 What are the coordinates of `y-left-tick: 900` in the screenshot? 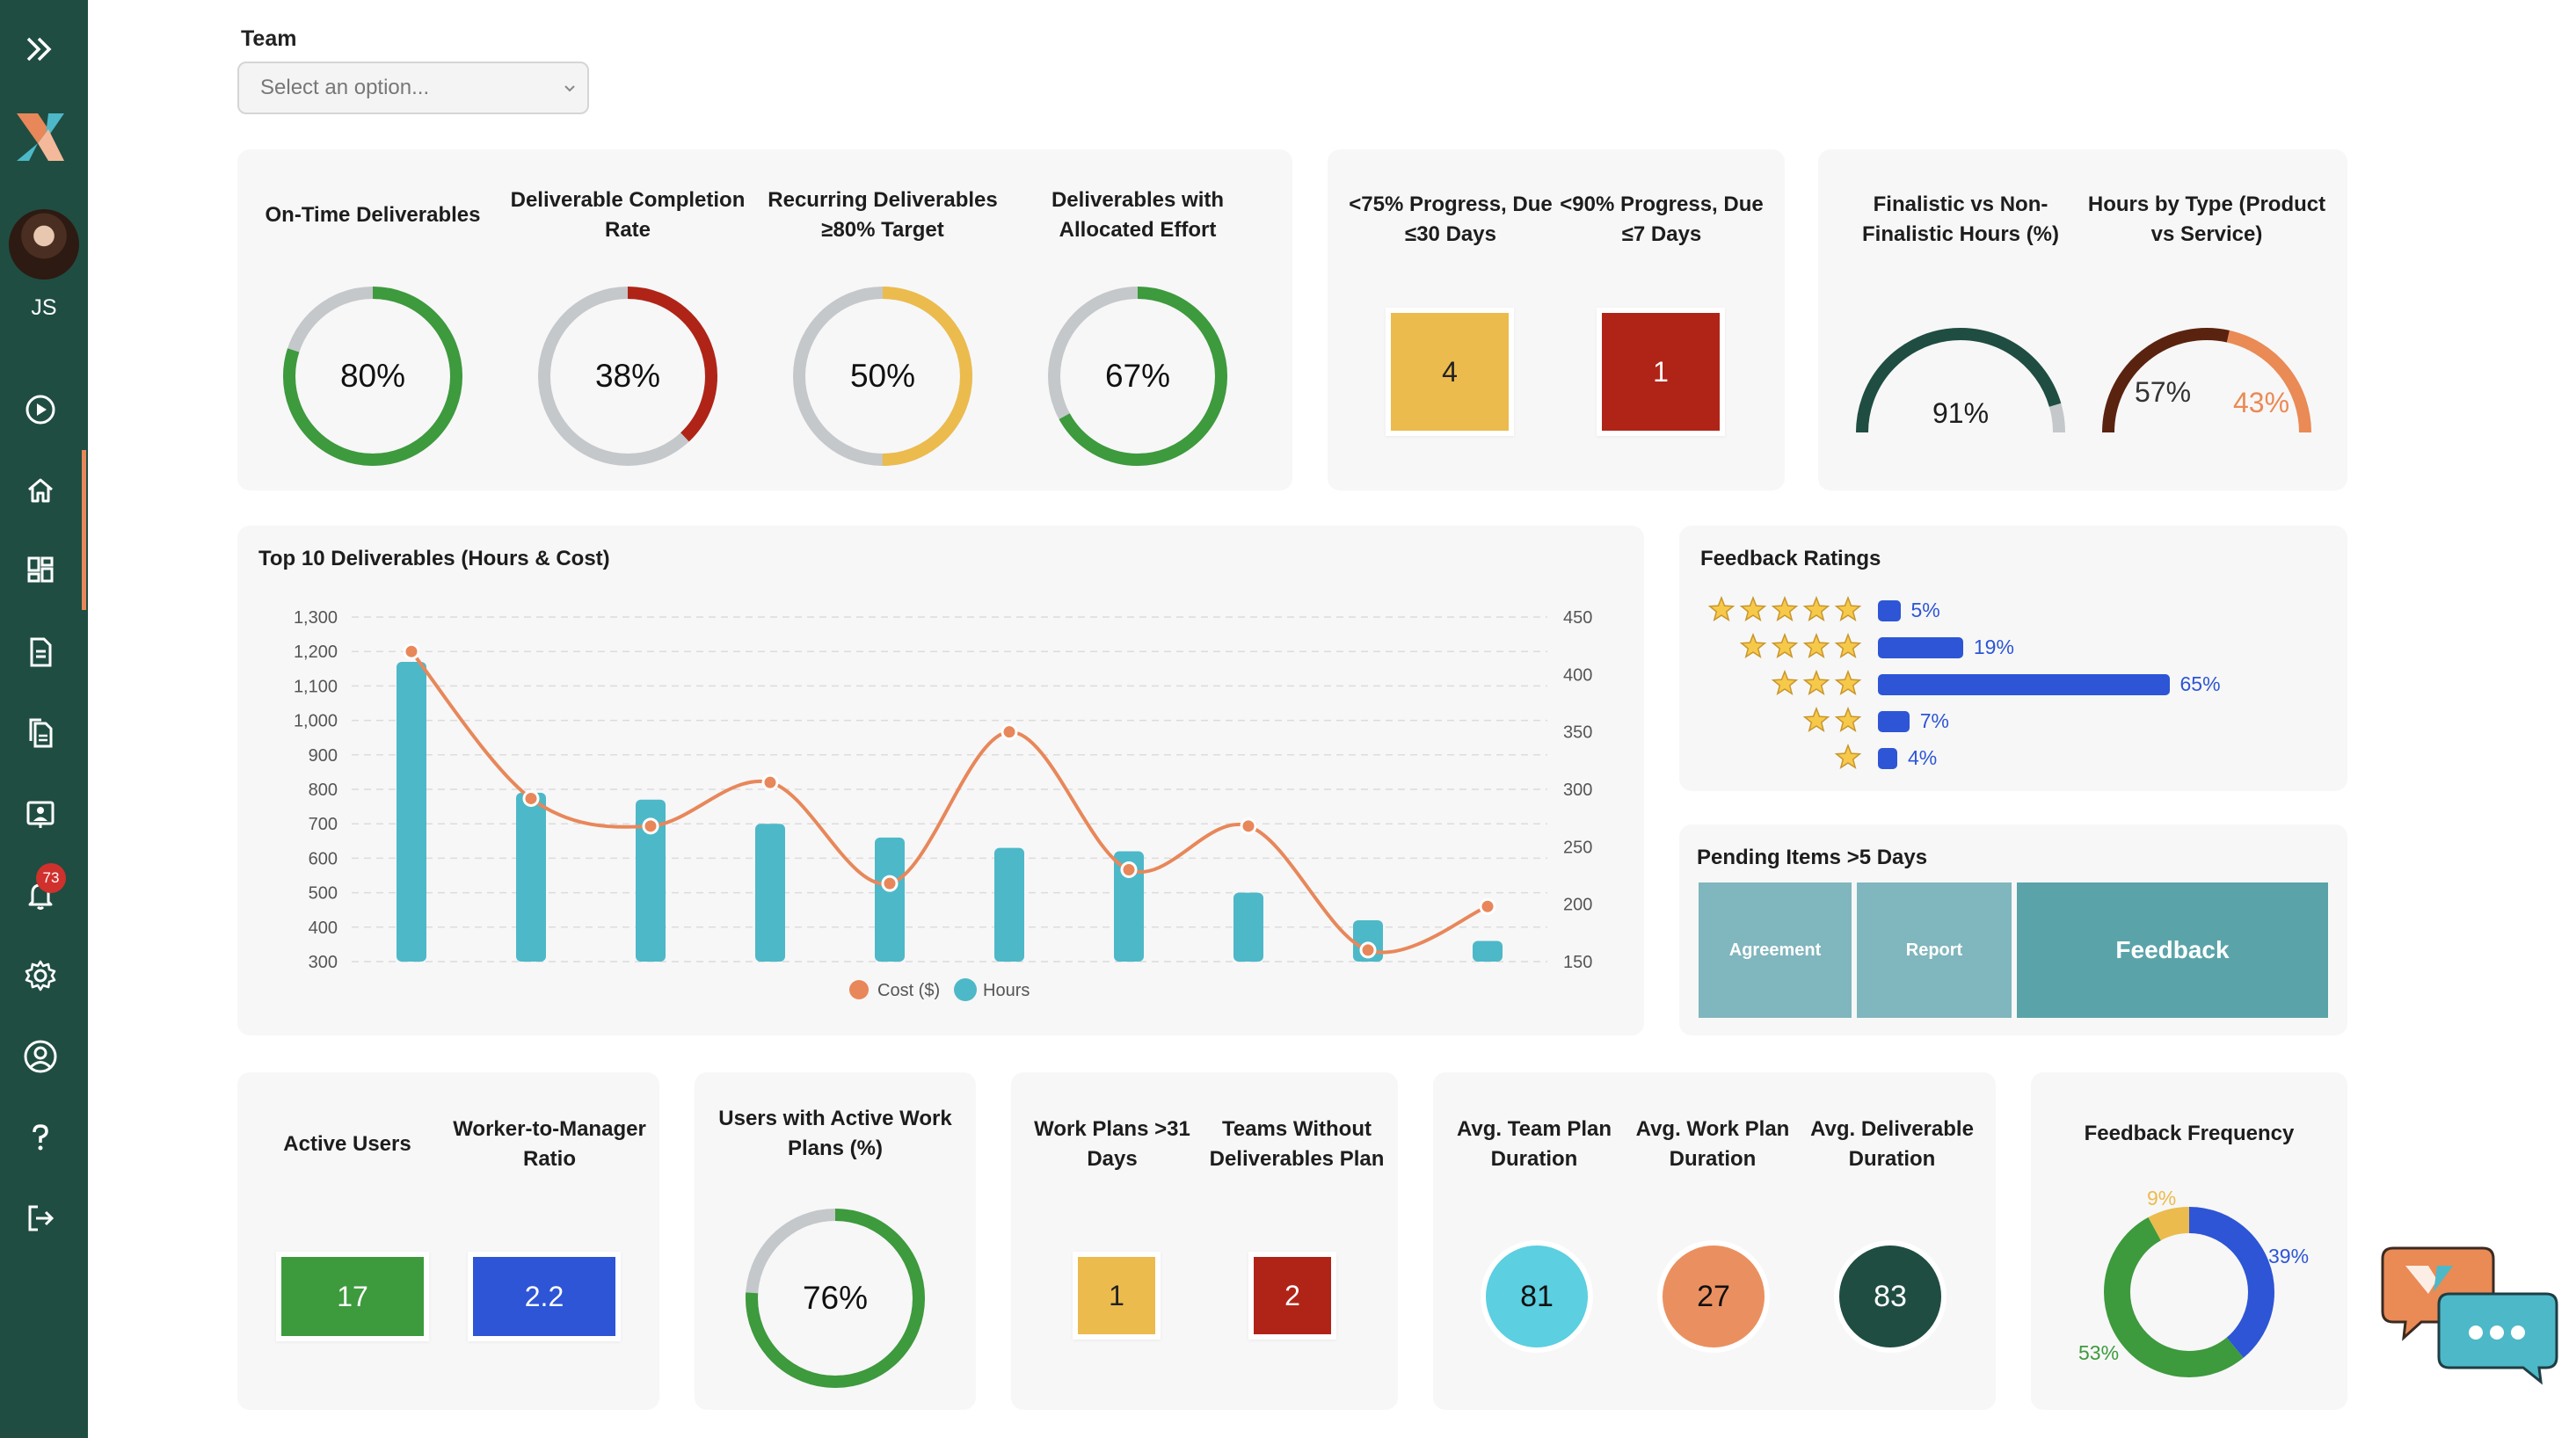 It's located at (323, 756).